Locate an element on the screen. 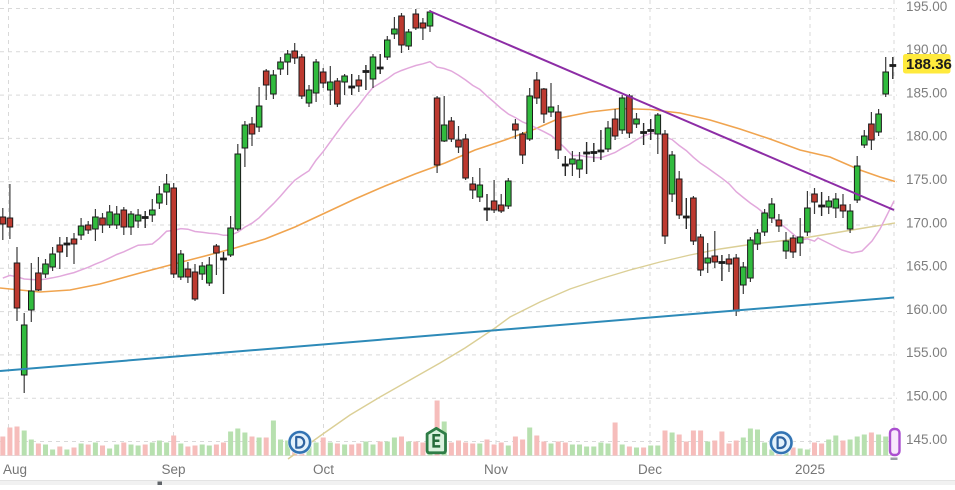  svg-text: 145.00 is located at coordinates (926, 439).